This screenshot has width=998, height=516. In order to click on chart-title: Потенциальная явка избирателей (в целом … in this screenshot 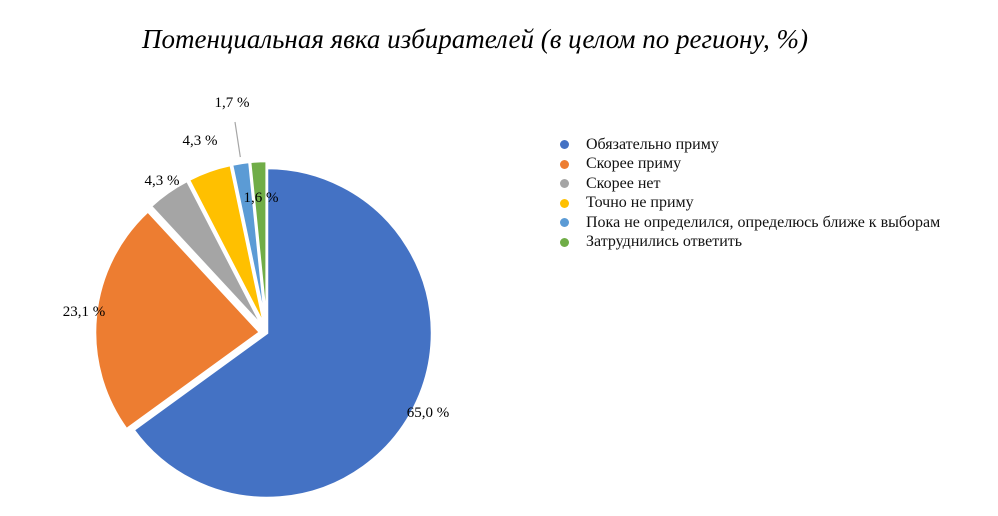, I will do `click(475, 39)`.